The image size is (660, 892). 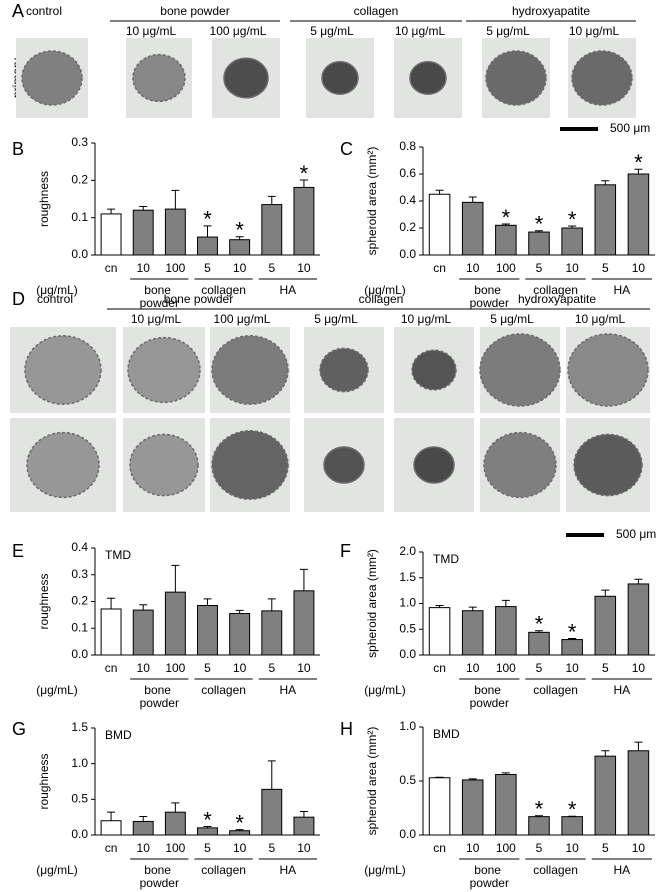 I want to click on group-label: HA, so click(x=288, y=690).